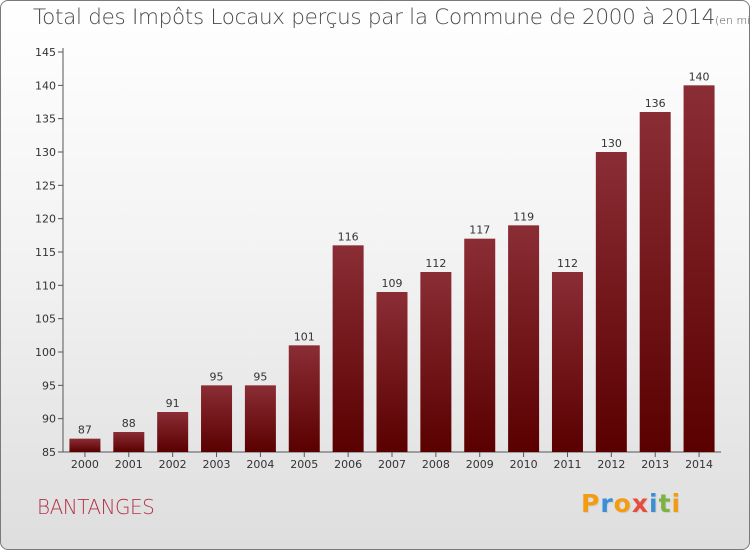  What do you see at coordinates (45, 319) in the screenshot?
I see `y-tick-label: 105` at bounding box center [45, 319].